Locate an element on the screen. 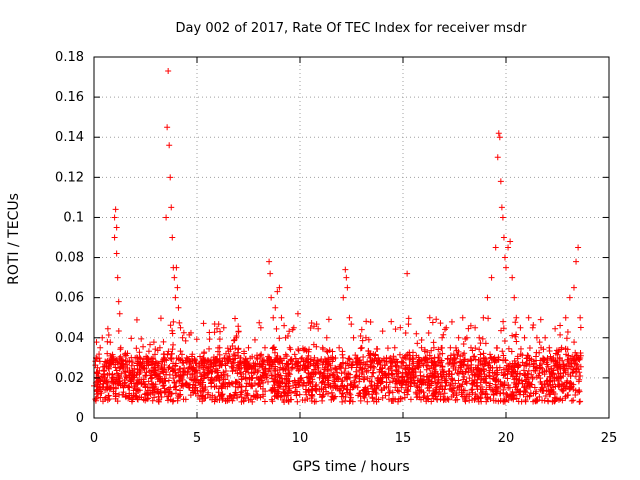  y-tick-label: 0.06 is located at coordinates (69, 298).